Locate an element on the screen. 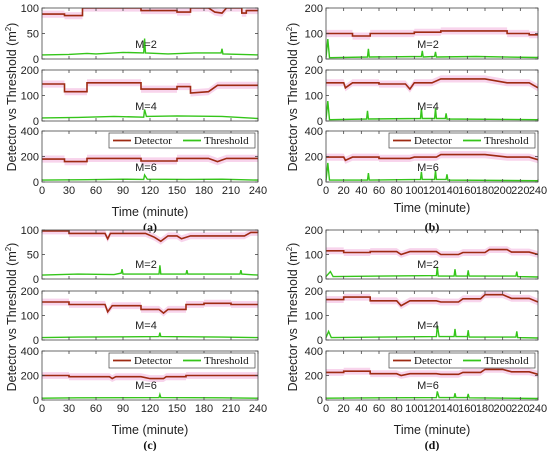  xtick-label: 150 is located at coordinates (177, 191).